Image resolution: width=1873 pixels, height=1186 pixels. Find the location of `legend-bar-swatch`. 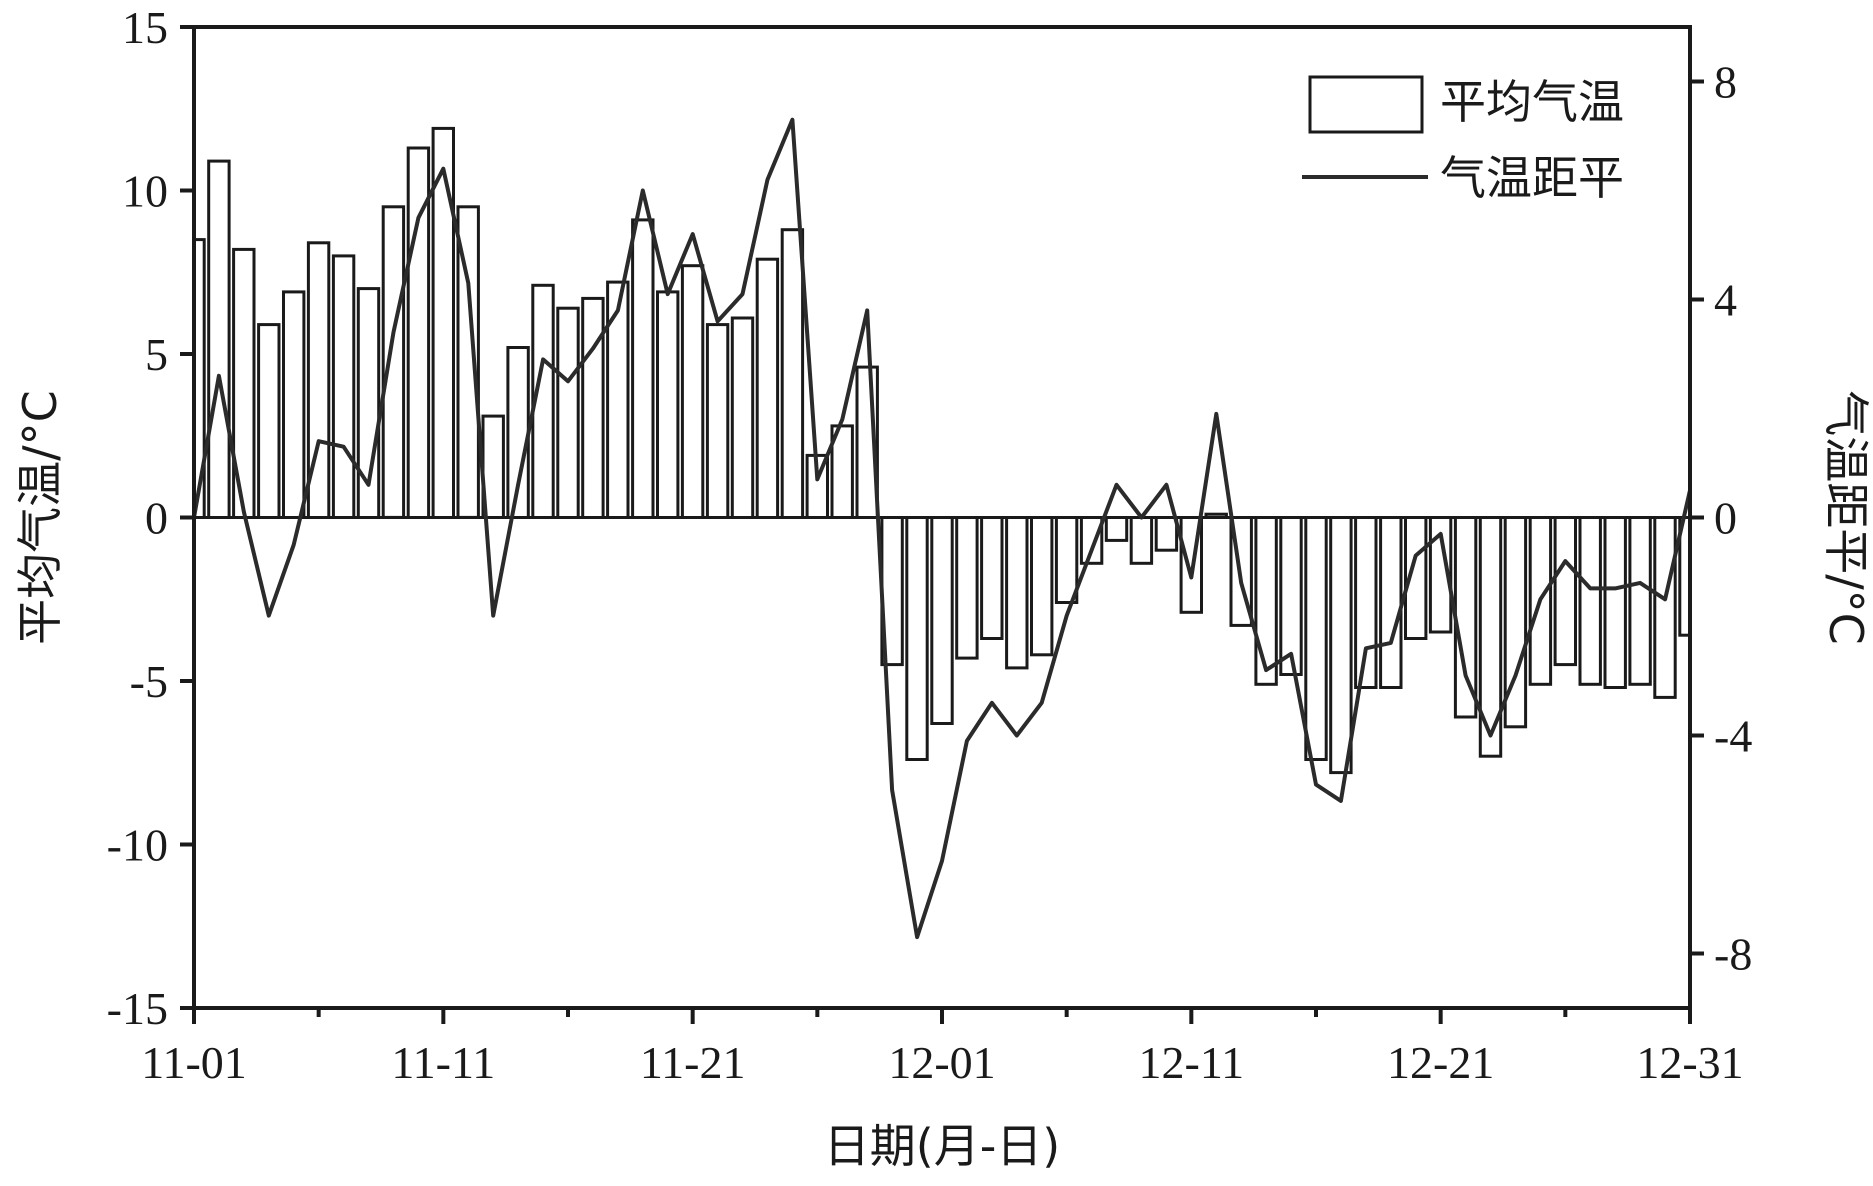

legend-bar-swatch is located at coordinates (1366, 104).